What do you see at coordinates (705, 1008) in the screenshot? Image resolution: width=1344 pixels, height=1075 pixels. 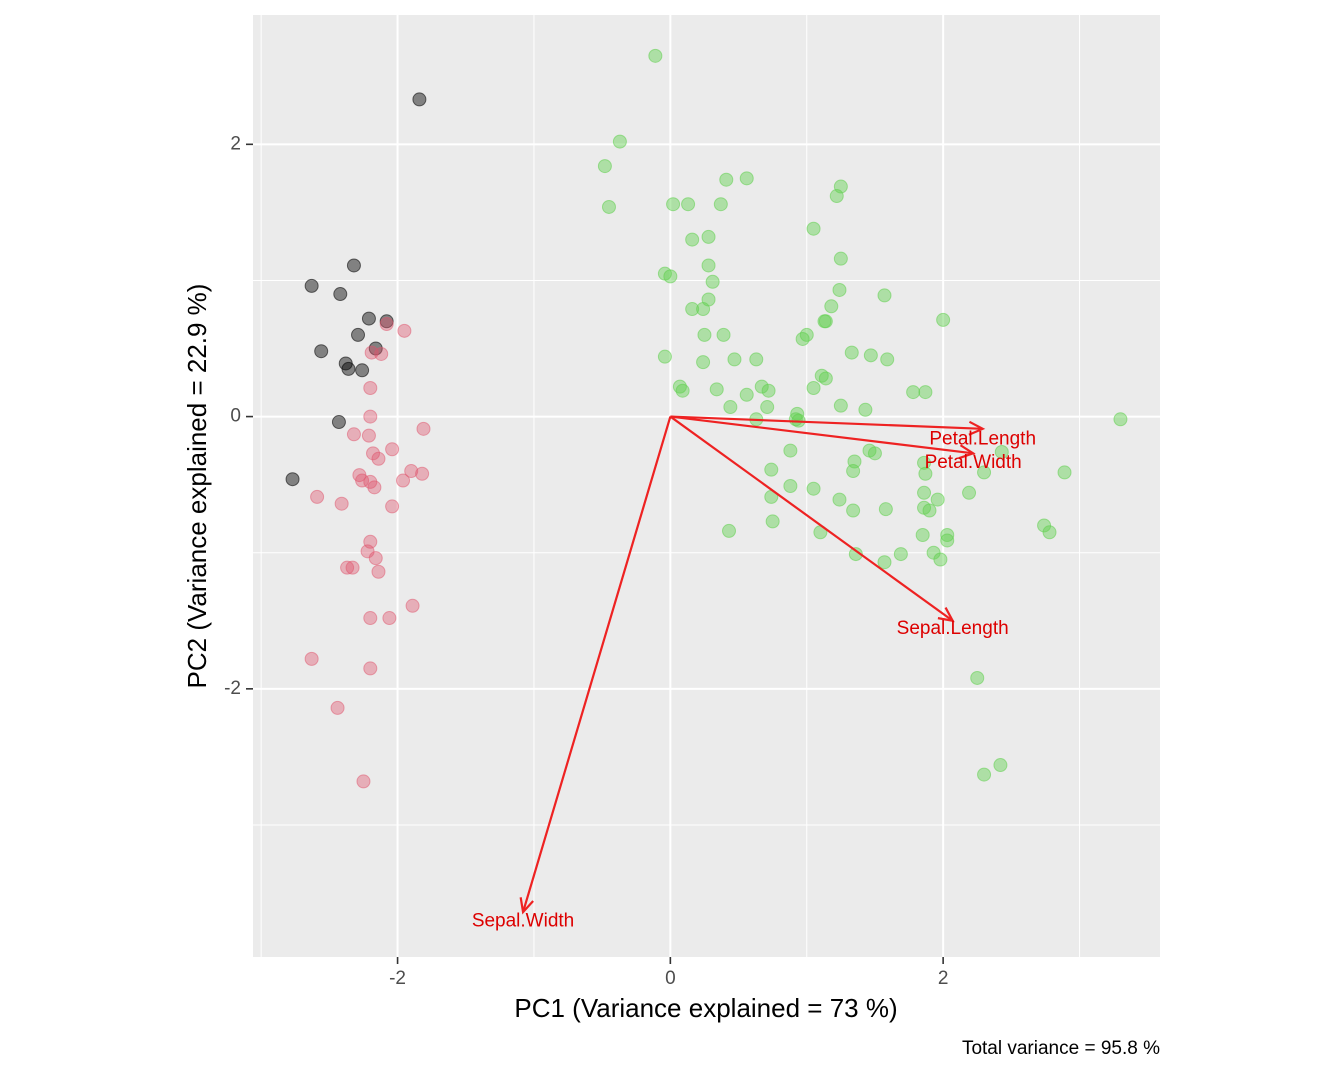 I see `x-axis-title: PC1 (Variance explained = 73 %)` at bounding box center [705, 1008].